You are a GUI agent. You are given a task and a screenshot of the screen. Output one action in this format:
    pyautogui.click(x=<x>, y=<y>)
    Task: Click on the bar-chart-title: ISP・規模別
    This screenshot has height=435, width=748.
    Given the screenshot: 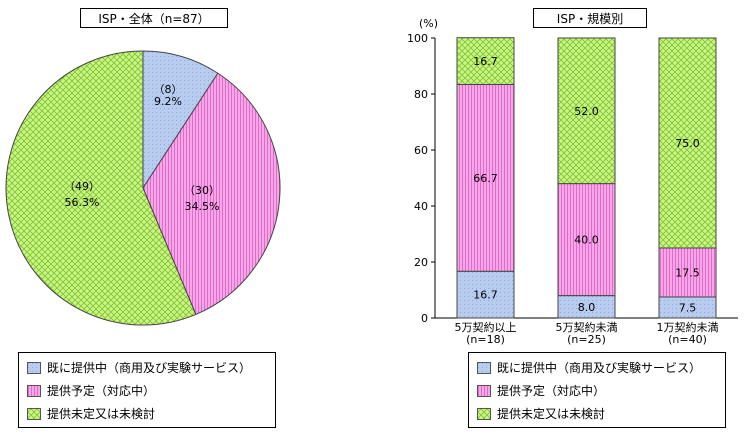 What is the action you would take?
    pyautogui.click(x=590, y=18)
    